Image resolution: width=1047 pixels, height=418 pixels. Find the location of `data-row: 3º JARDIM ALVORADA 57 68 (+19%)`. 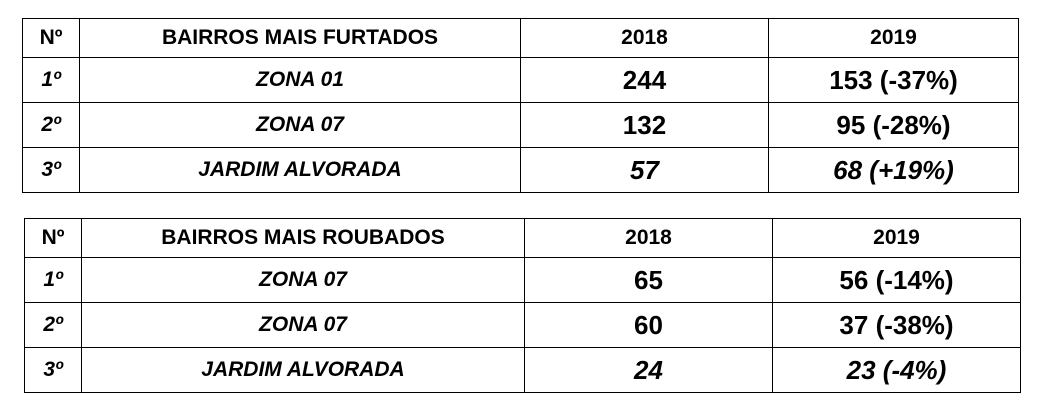

data-row: 3º JARDIM ALVORADA 57 68 (+19%) is located at coordinates (520, 170).